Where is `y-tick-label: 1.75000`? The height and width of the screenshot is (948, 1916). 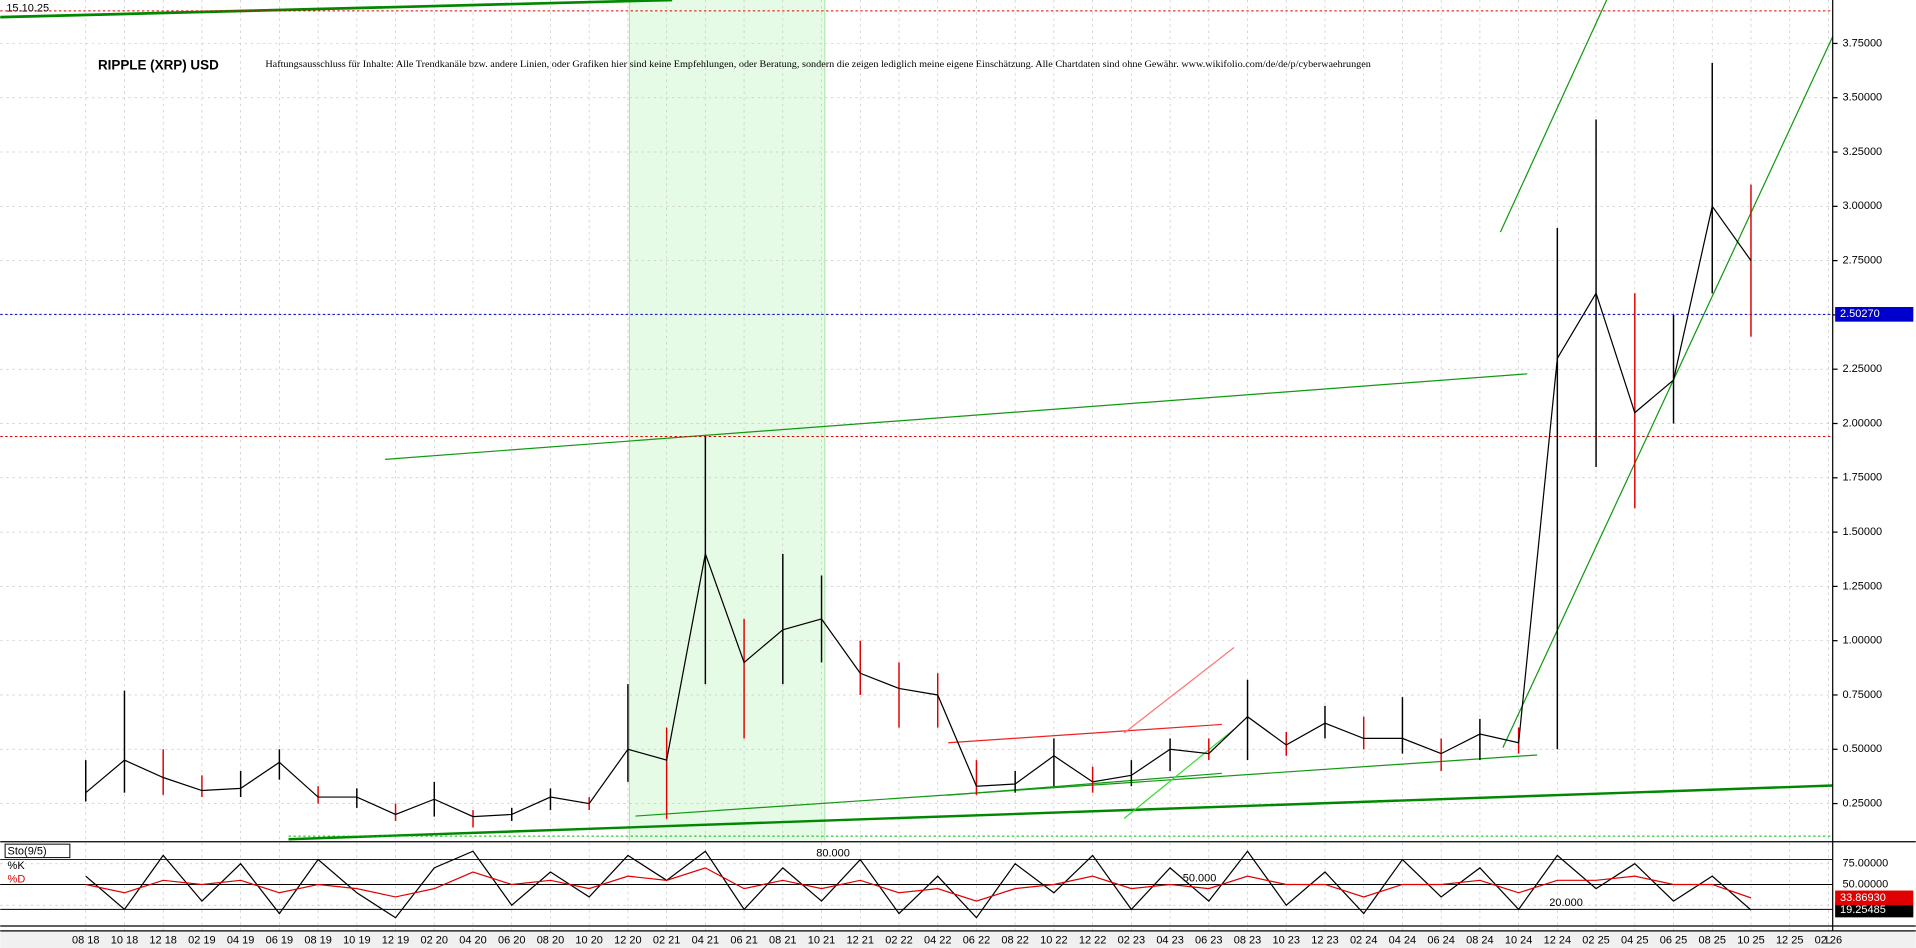 y-tick-label: 1.75000 is located at coordinates (1862, 478).